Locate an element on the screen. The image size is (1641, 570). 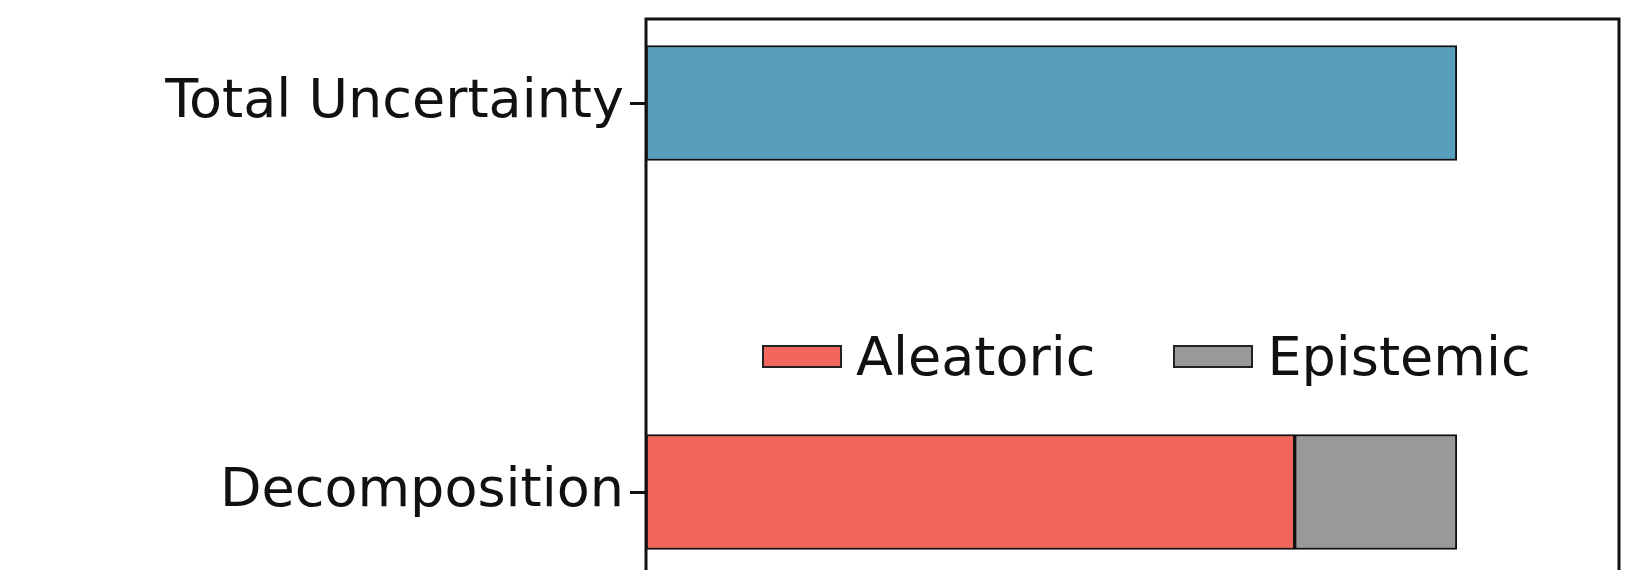
y-tick-label: Decomposition is located at coordinates (421, 488).